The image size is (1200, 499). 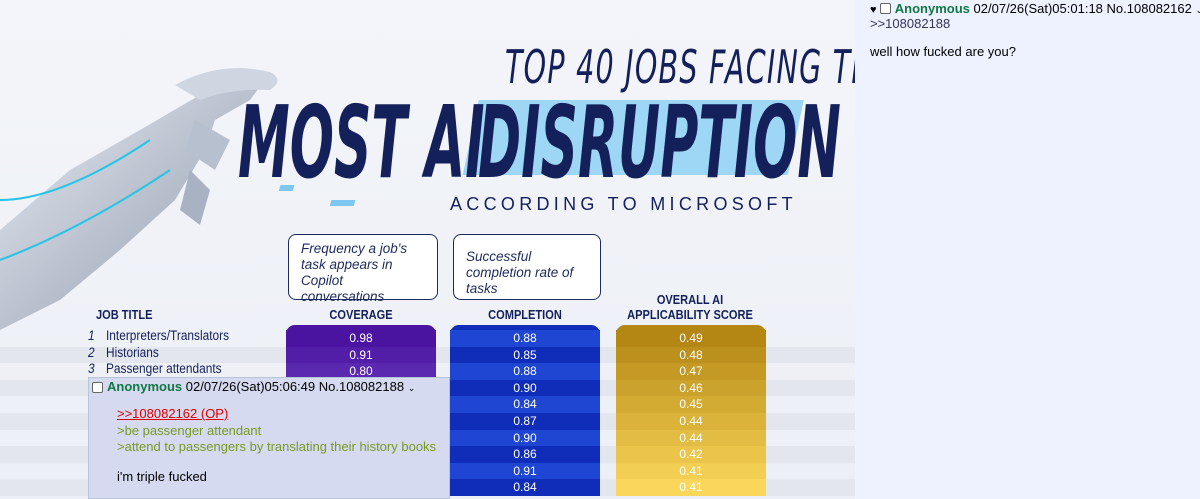 I want to click on post-date: 02/07/26(Sat)05:06:49, so click(x=250, y=386).